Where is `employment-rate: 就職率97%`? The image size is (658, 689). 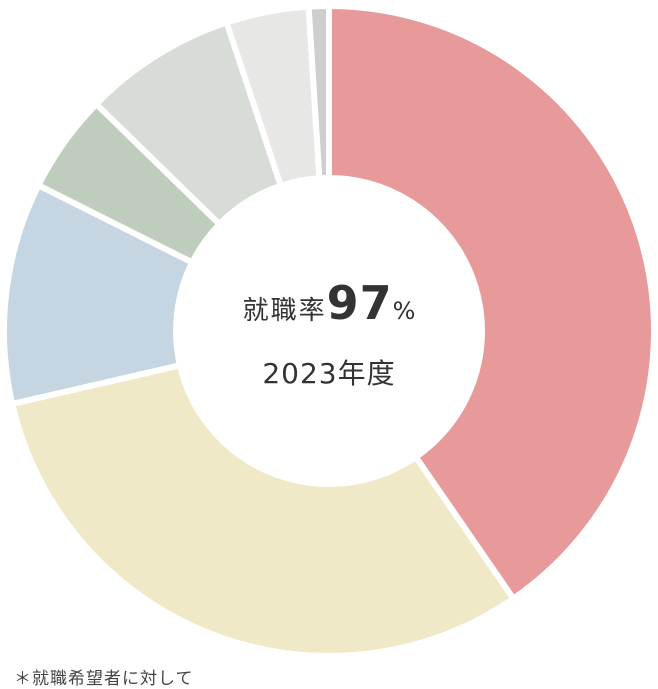 employment-rate: 就職率97% is located at coordinates (329, 303).